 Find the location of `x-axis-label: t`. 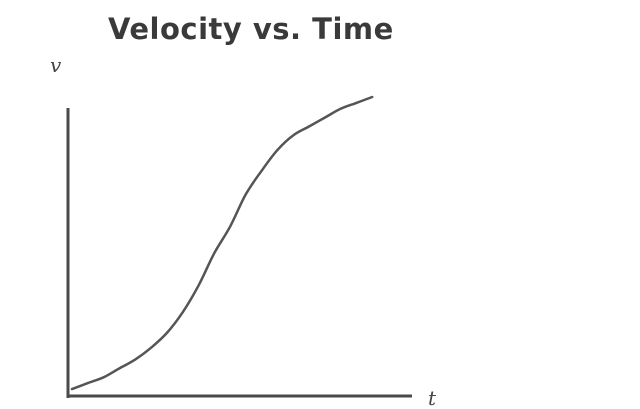

x-axis-label: t is located at coordinates (432, 397).